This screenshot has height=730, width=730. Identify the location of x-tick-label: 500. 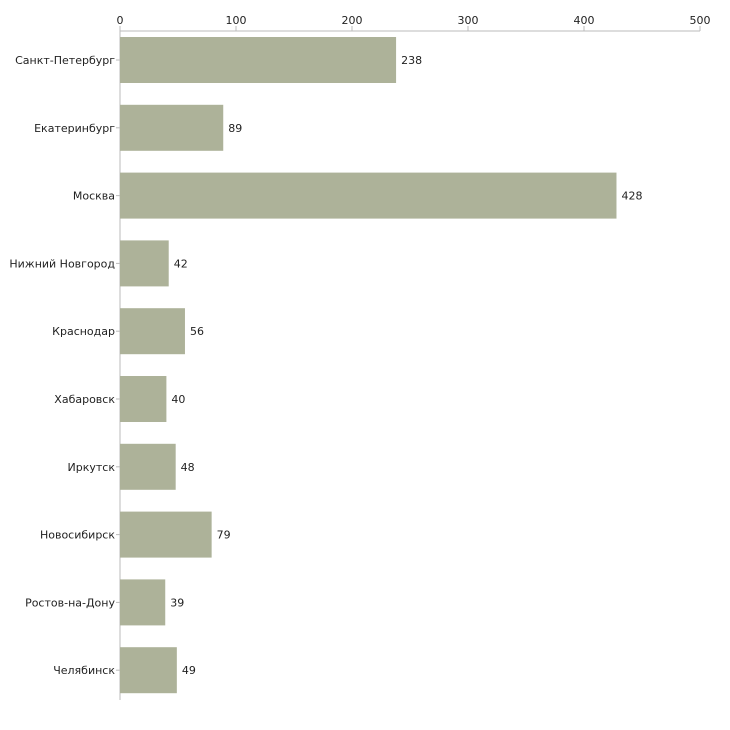
(700, 20).